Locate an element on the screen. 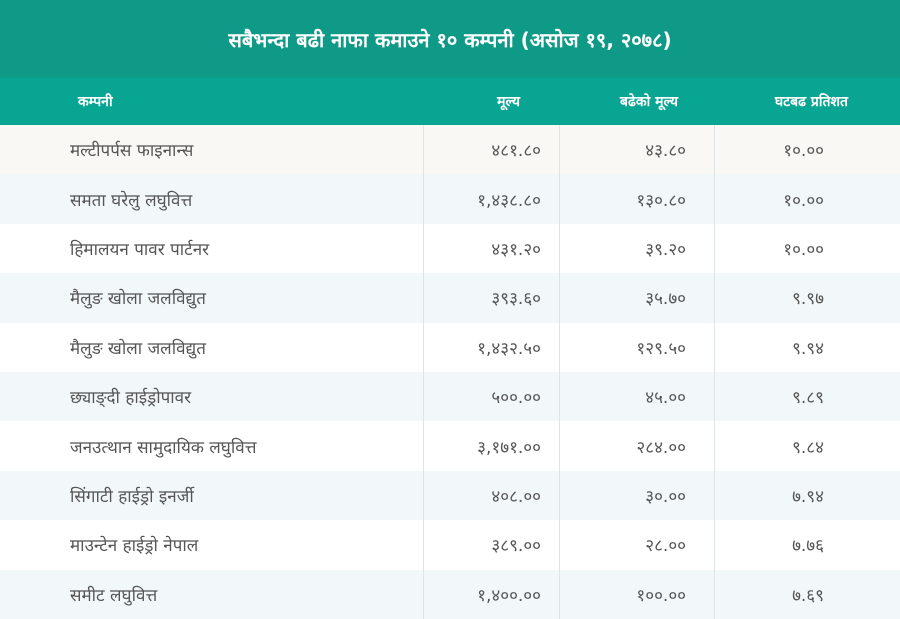  percent-cell: ७.६९ is located at coordinates (807, 594).